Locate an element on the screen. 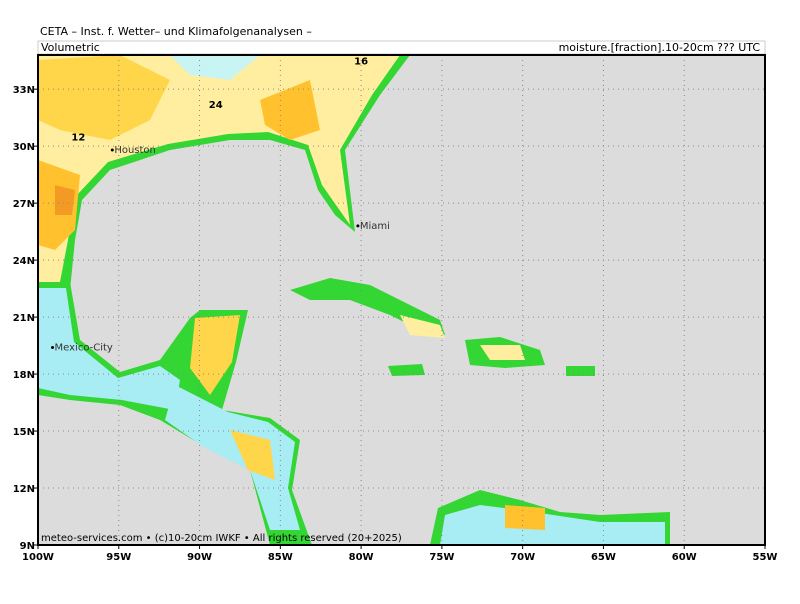  lon-tick-label: 95W is located at coordinates (118, 557).